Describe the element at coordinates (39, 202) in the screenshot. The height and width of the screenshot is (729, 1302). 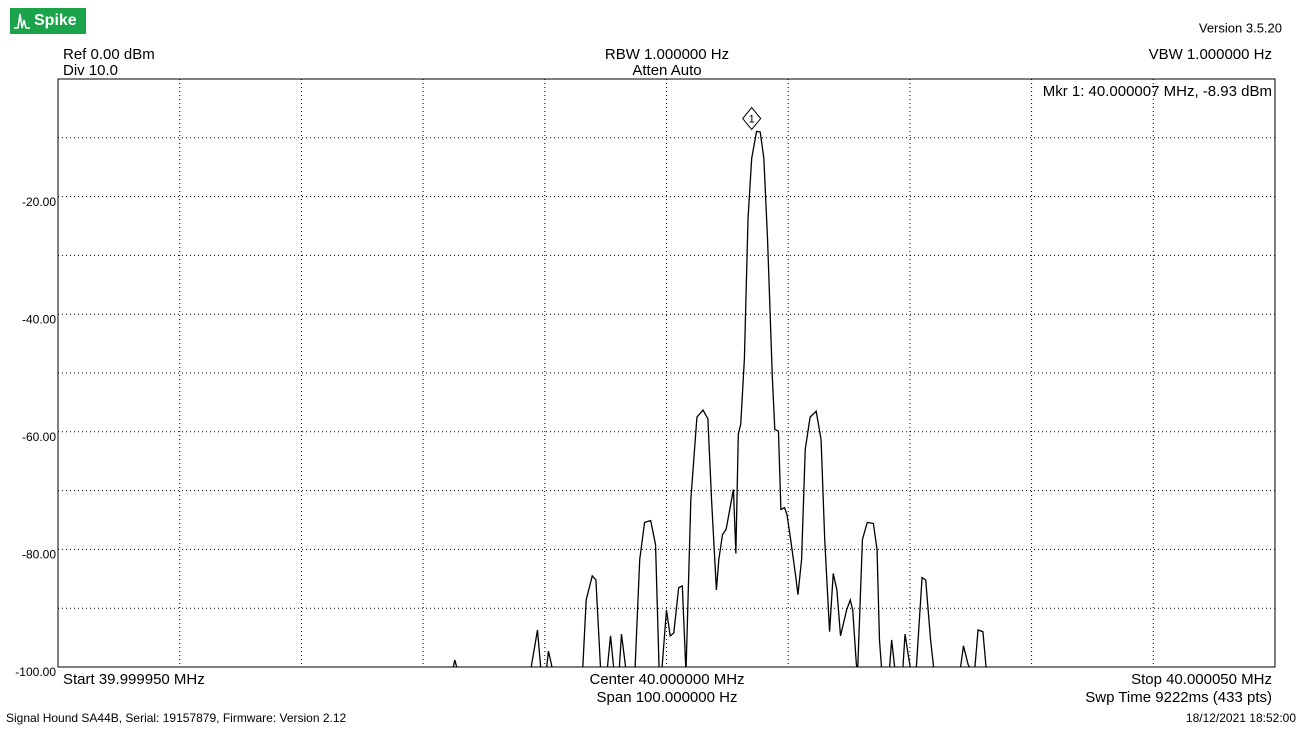
I see `y-tick-label: -20.00` at that location.